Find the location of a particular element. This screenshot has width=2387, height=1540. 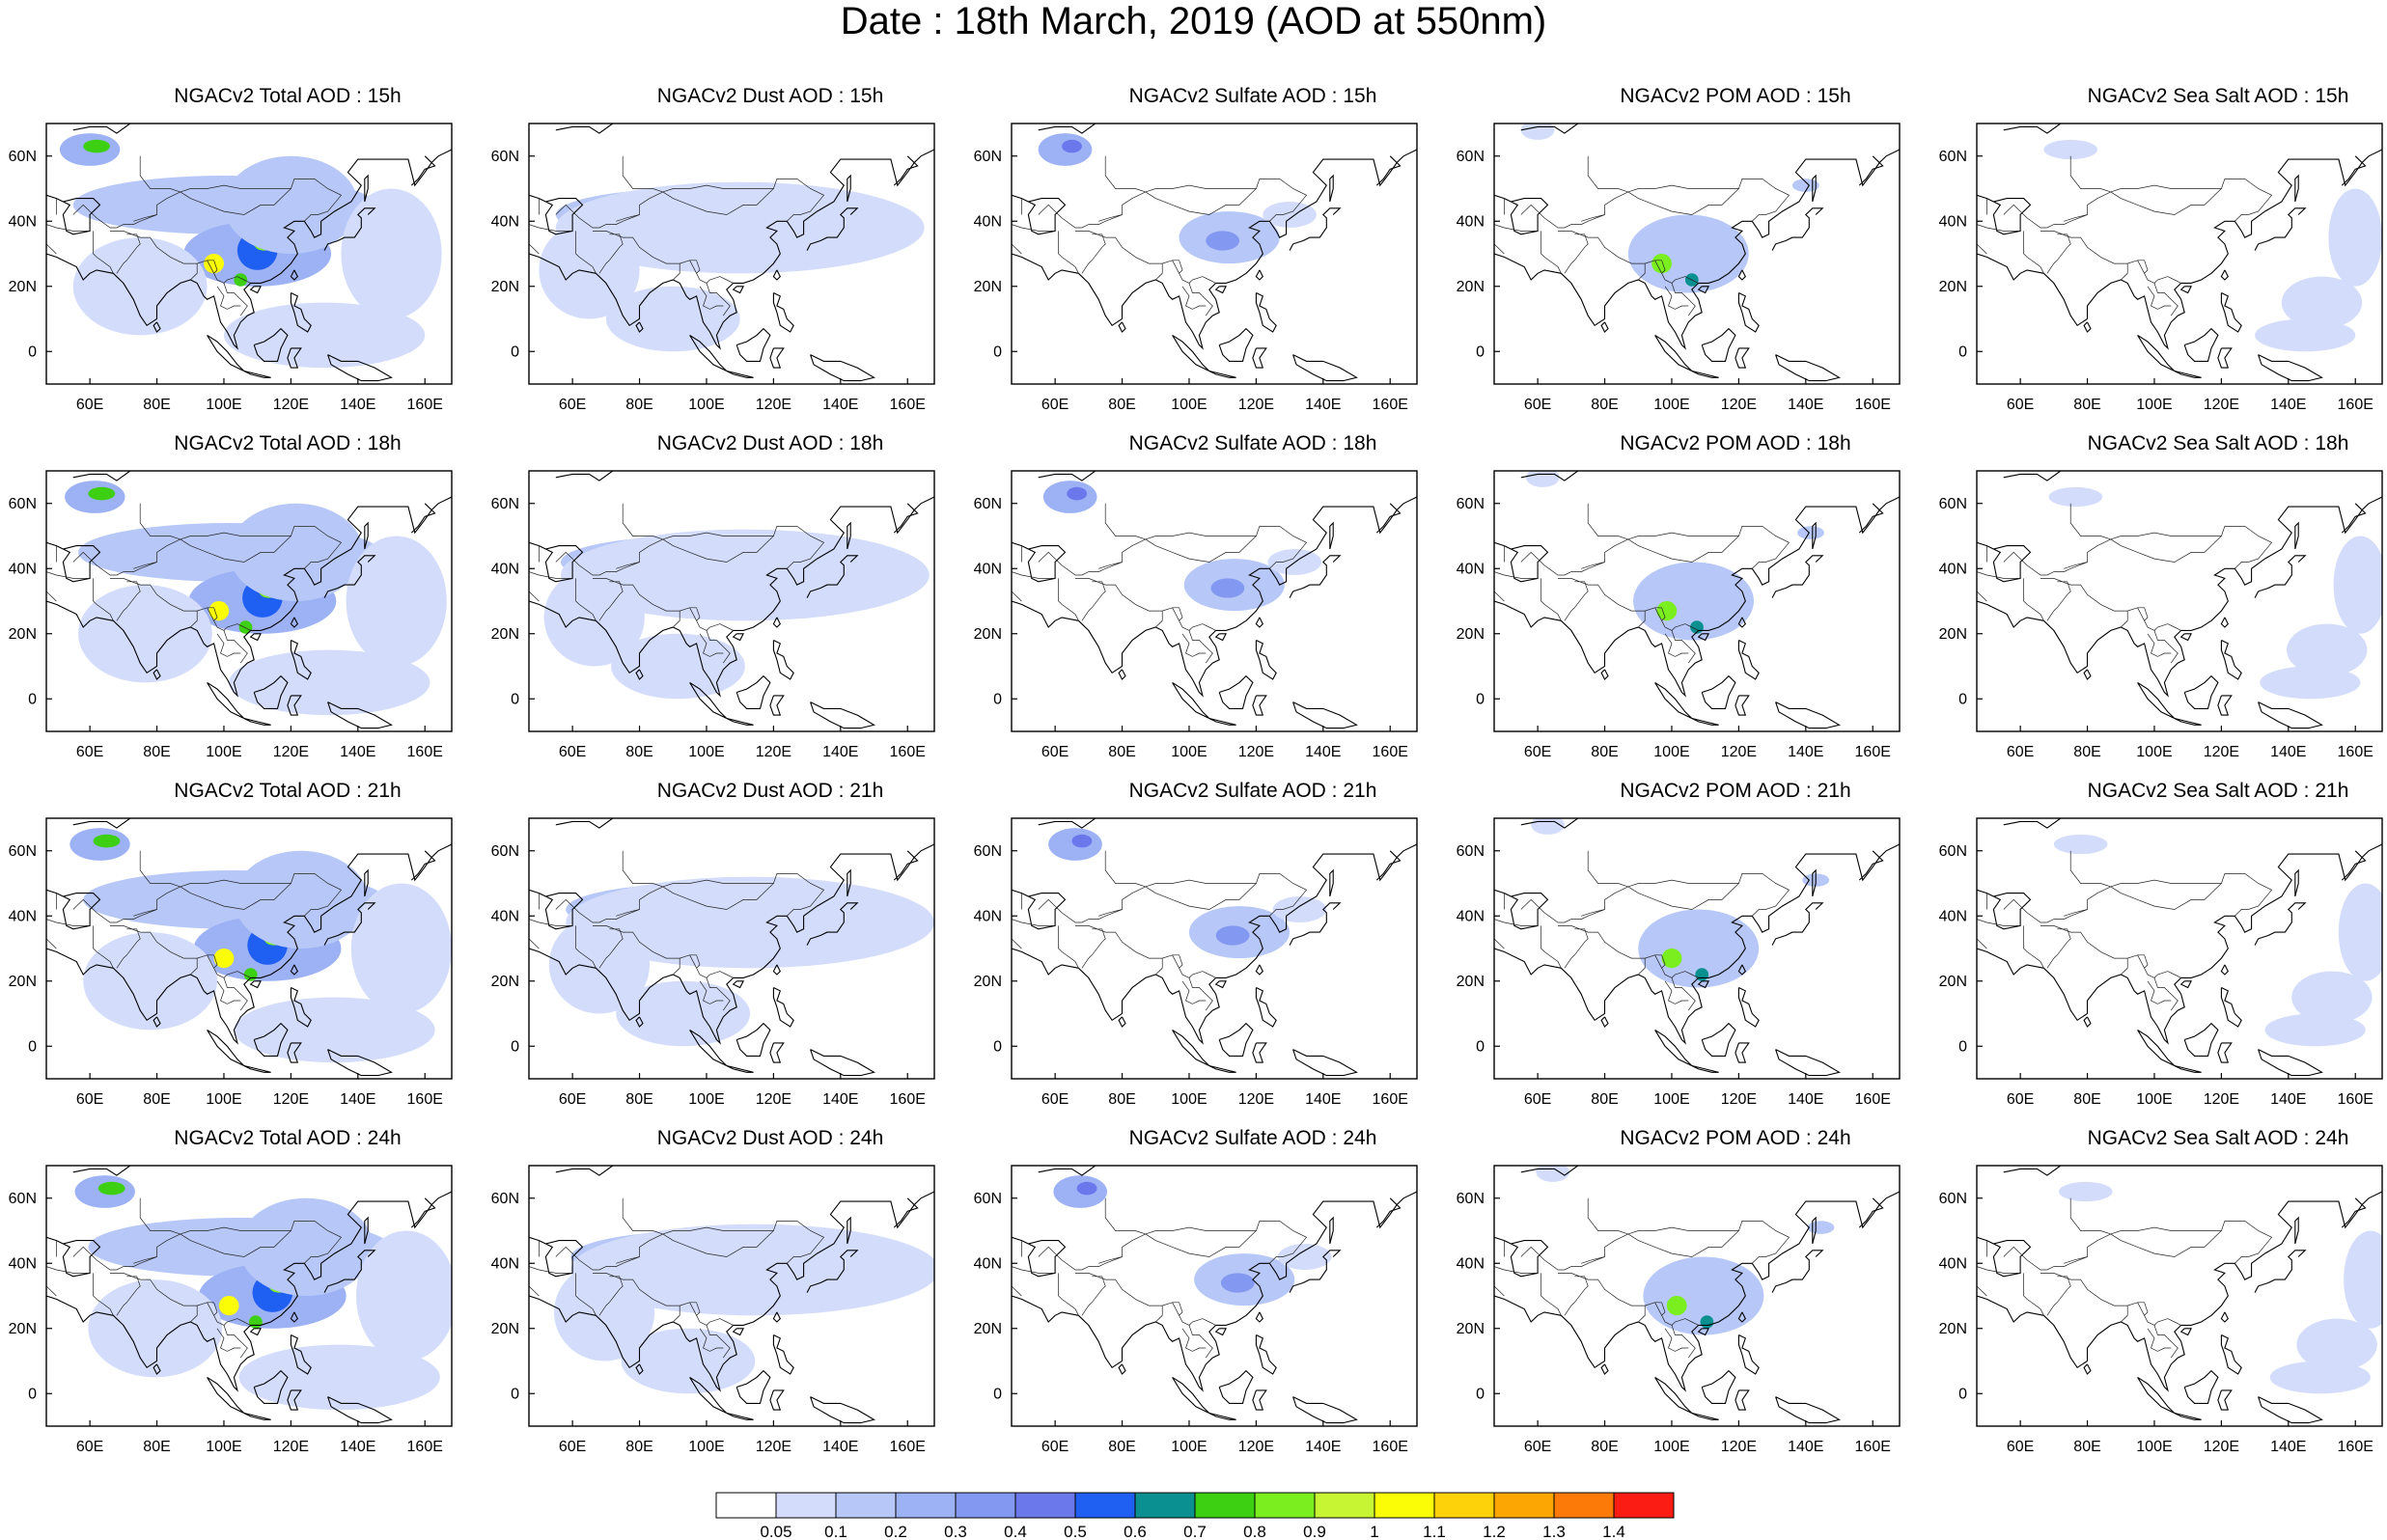

colorbar-label: 0.2 is located at coordinates (895, 1531).